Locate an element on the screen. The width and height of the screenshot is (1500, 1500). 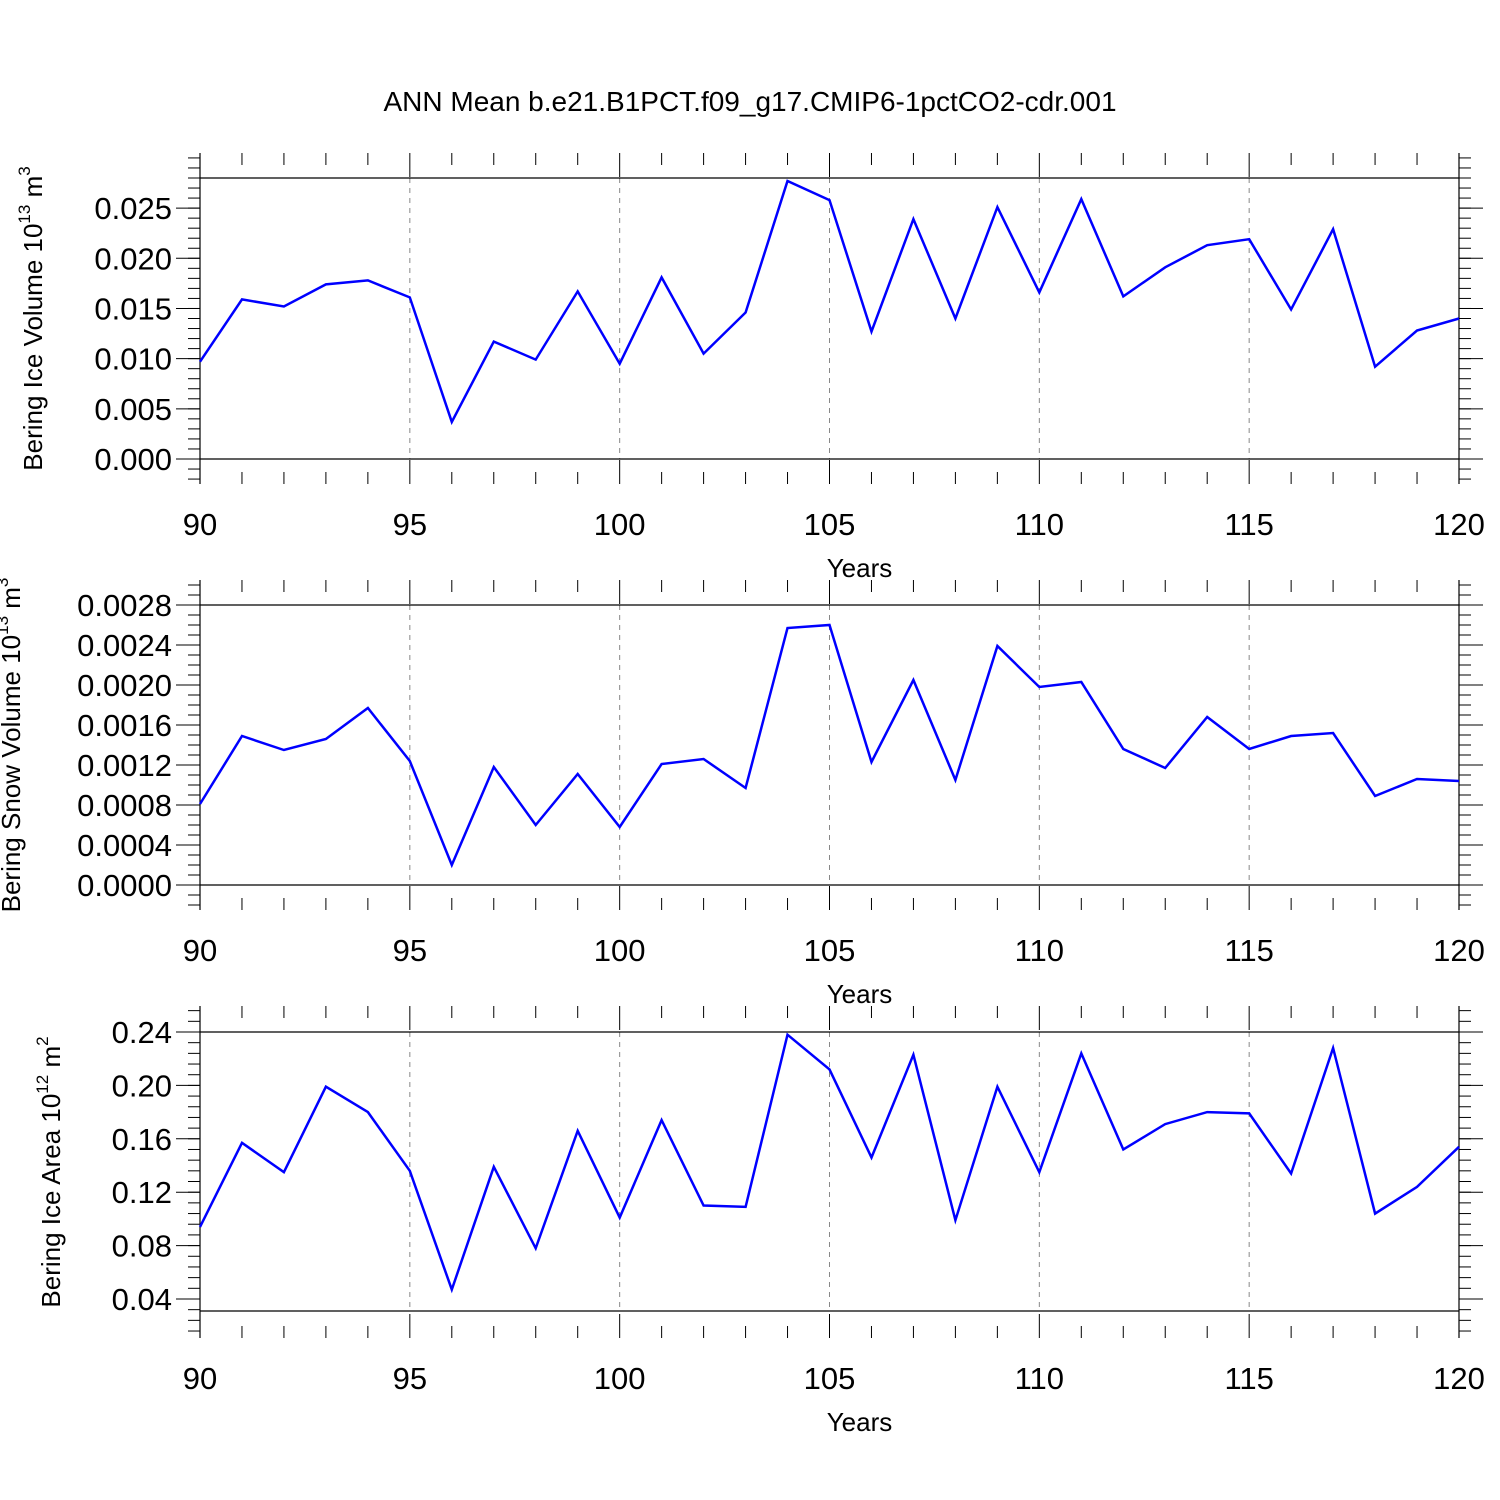
series-line-ice-volume is located at coordinates (829, 302).